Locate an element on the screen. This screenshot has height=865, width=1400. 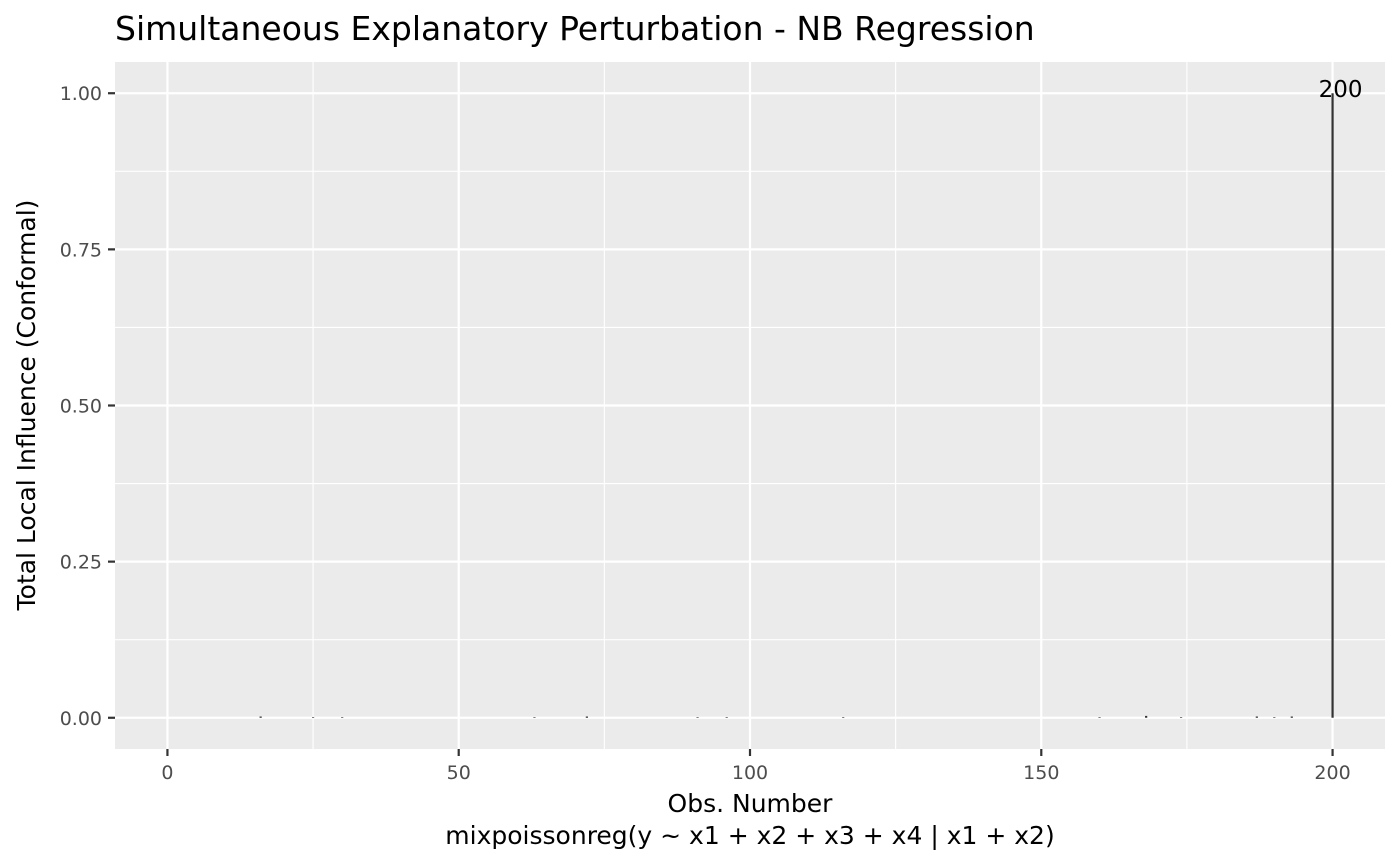
y-axis: 0.00 0.25 0.50 0.75 1.00 is located at coordinates (87, 406).